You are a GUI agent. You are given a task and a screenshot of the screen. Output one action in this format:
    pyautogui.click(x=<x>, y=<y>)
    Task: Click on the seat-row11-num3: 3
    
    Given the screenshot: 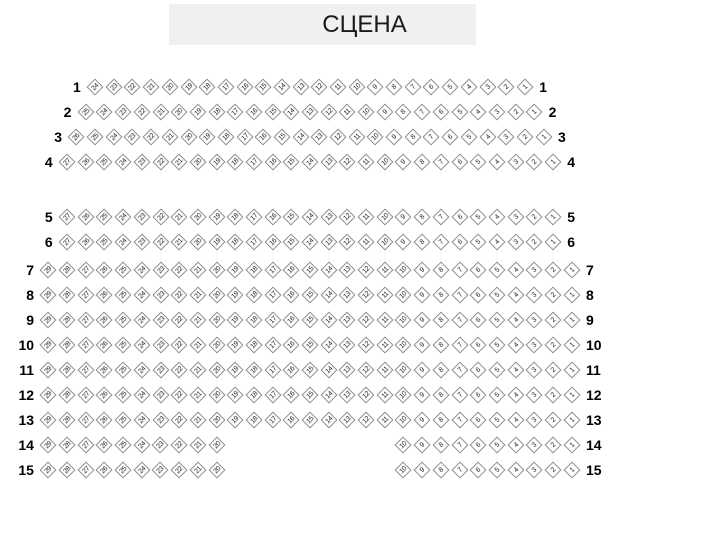 What is the action you would take?
    pyautogui.click(x=534, y=370)
    